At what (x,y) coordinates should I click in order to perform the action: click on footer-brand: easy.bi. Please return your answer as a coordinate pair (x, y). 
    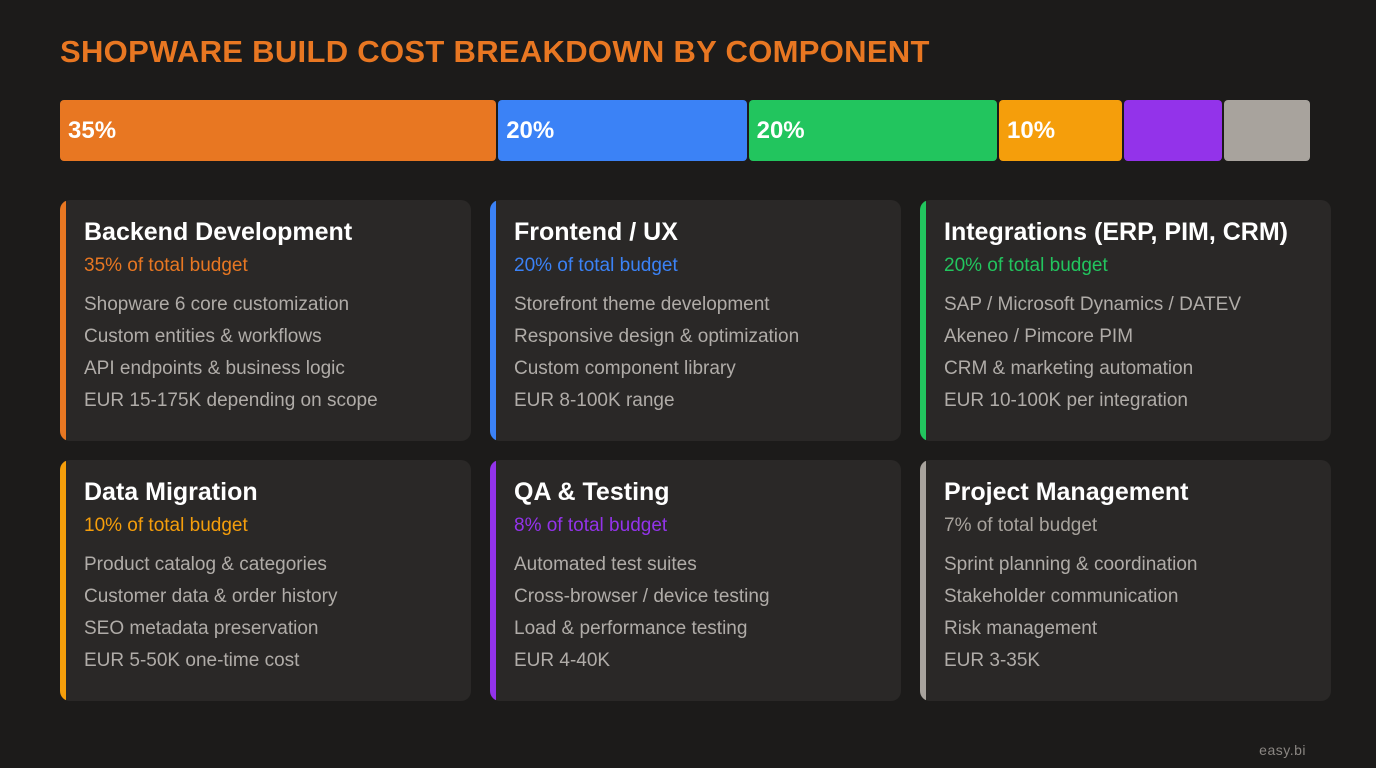
    Looking at the image, I should click on (1282, 750).